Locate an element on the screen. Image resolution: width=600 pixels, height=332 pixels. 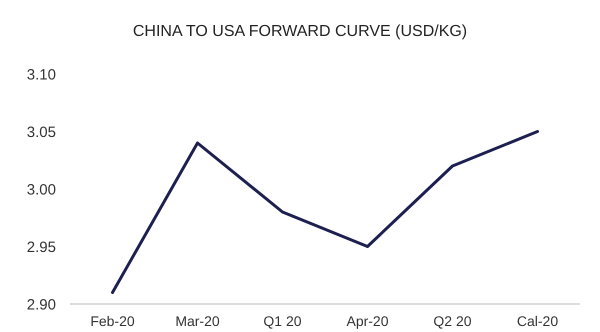
y-tick-label: 3.05 is located at coordinates (41, 132).